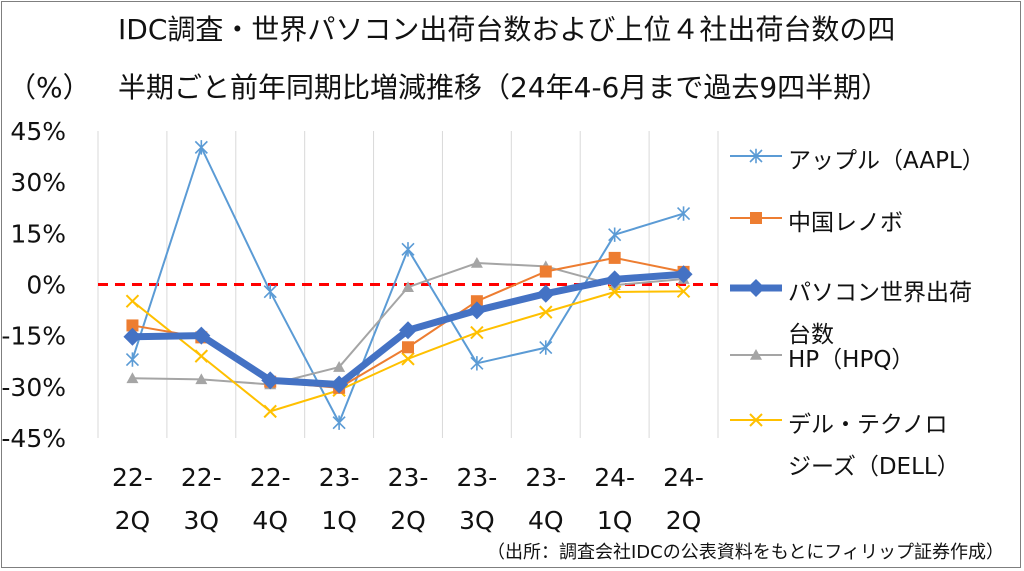 Image resolution: width=1024 pixels, height=571 pixels. What do you see at coordinates (38, 131) in the screenshot?
I see `y-tick-label: 45%` at bounding box center [38, 131].